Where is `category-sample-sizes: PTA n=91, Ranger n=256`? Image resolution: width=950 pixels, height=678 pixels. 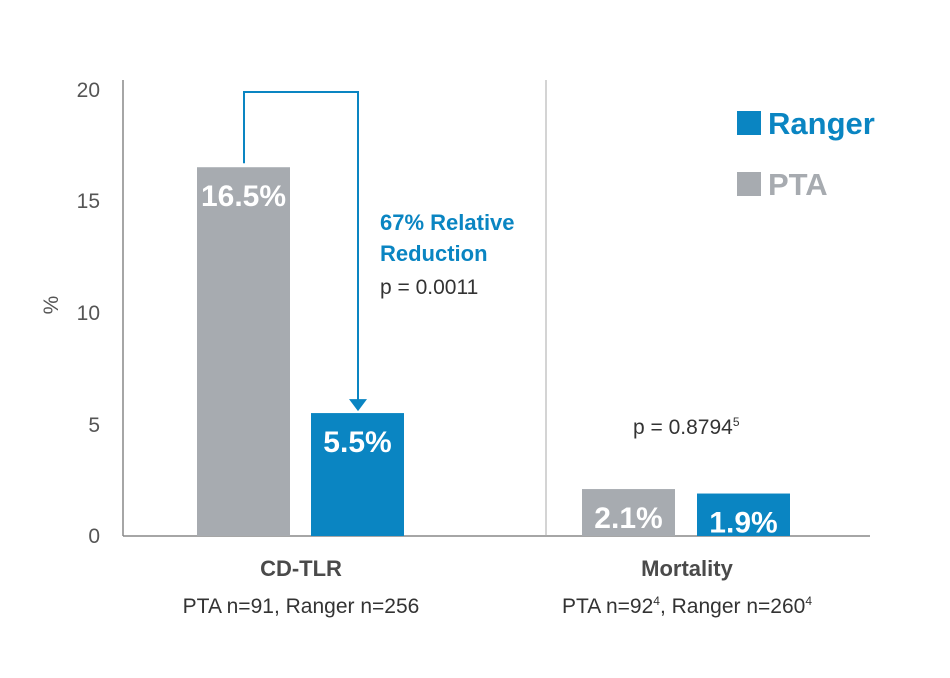 category-sample-sizes: PTA n=91, Ranger n=256 is located at coordinates (301, 606).